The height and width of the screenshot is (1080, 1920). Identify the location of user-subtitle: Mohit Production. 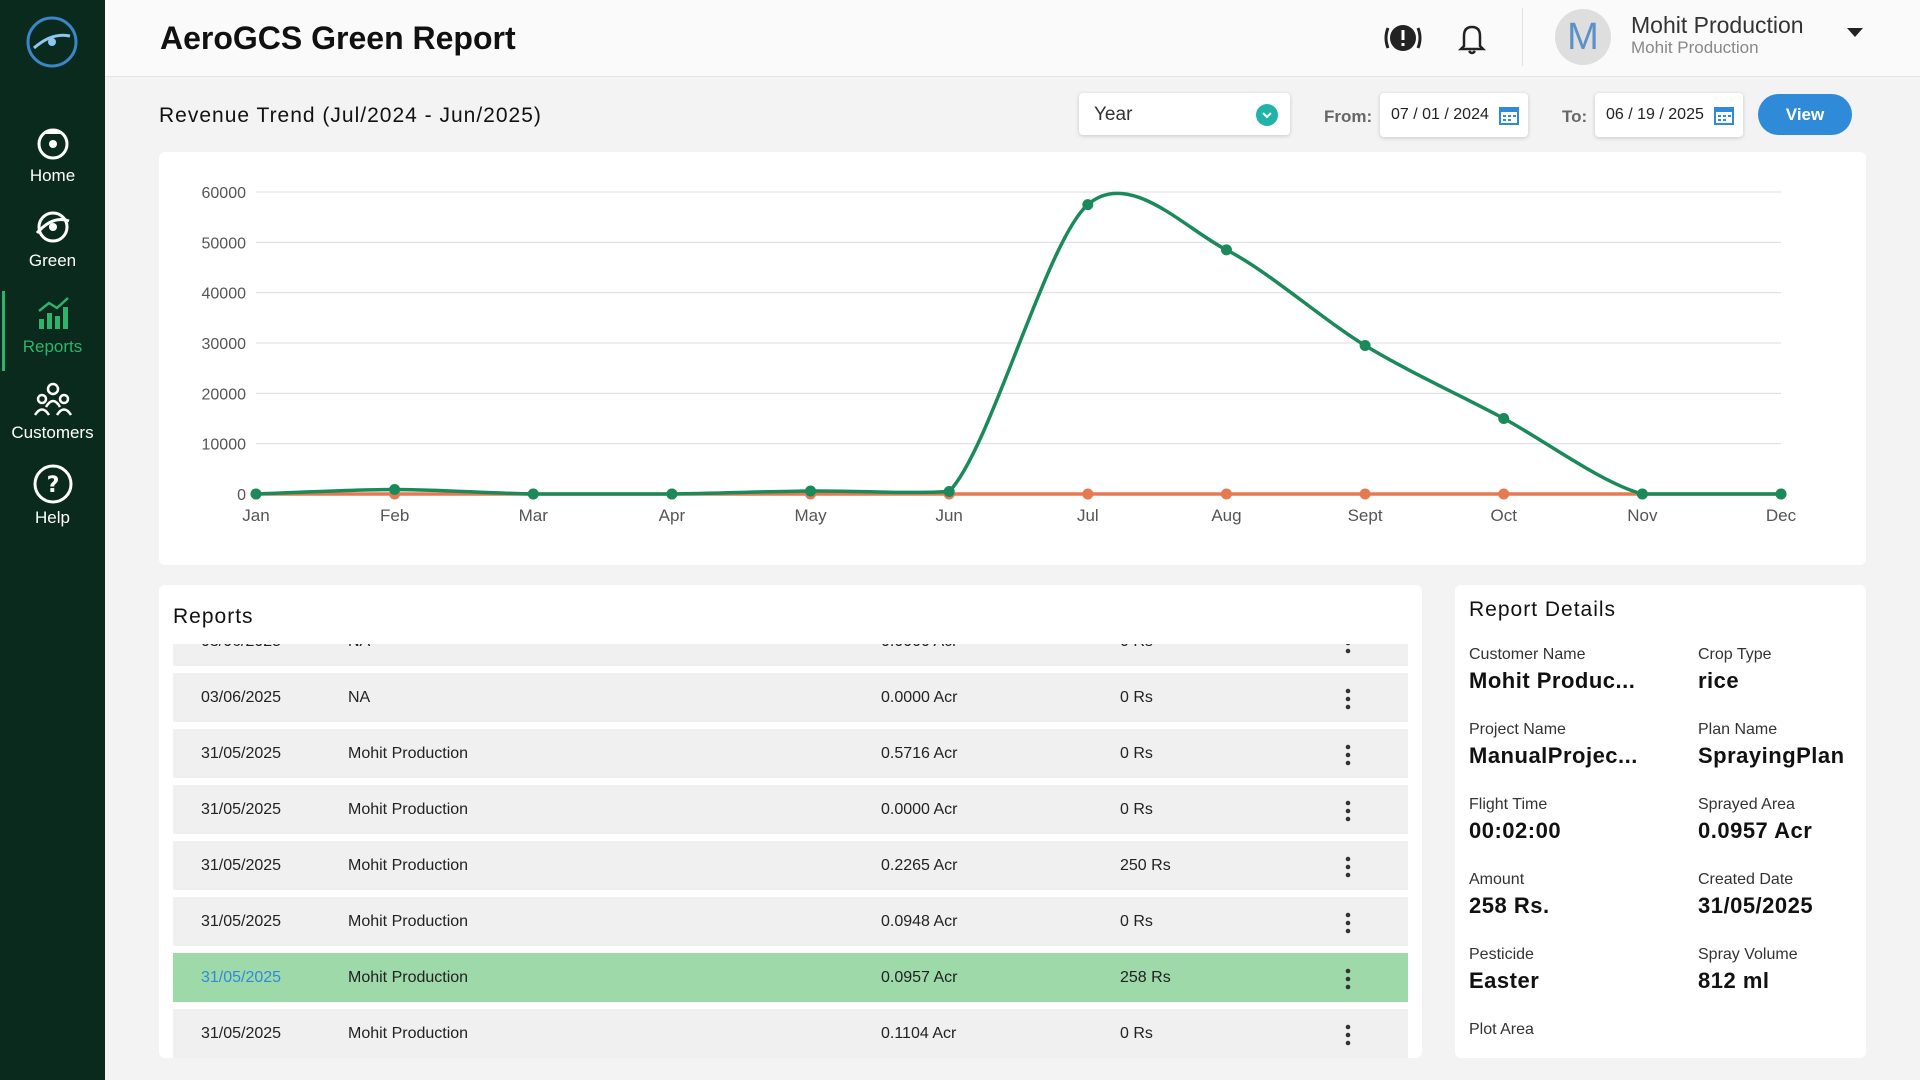
(1695, 47).